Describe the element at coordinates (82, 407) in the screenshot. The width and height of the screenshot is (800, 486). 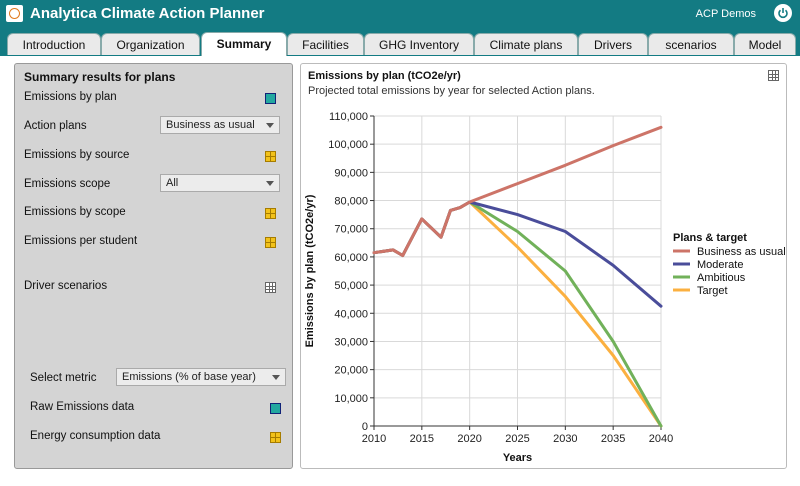
I see `raw-emissions-label: Raw Emissions data` at that location.